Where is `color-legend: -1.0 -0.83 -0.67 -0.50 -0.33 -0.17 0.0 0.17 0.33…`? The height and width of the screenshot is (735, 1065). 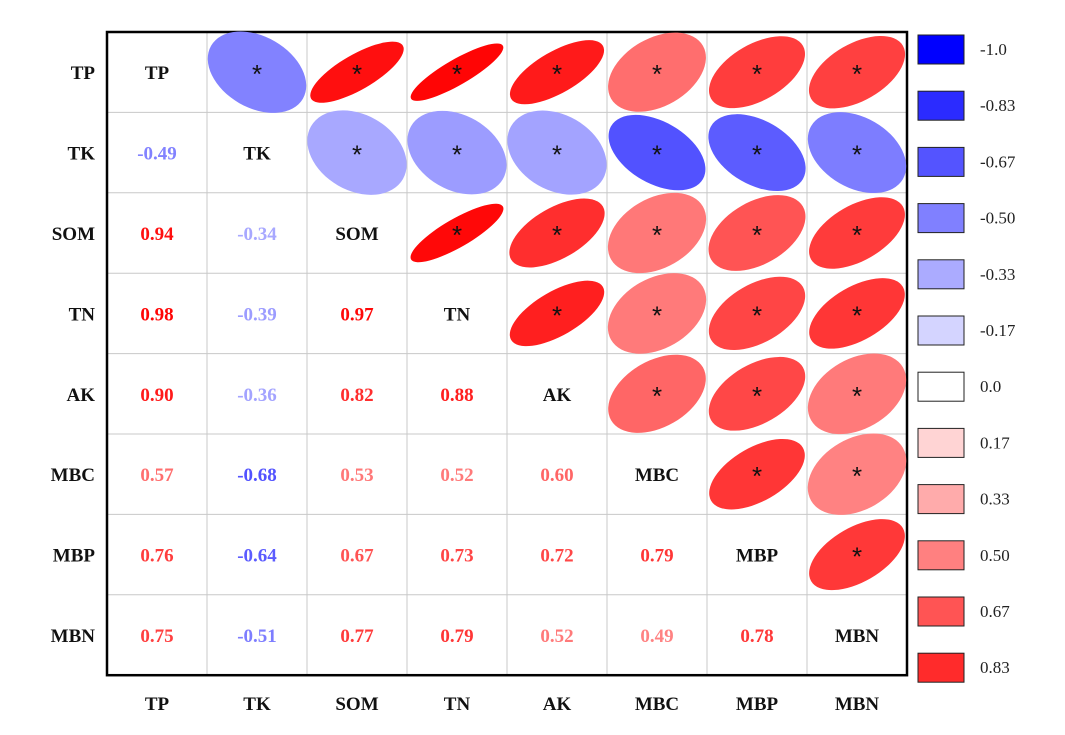 color-legend: -1.0 -0.83 -0.67 -0.50 -0.33 -0.17 0.0 0.17 0.33… is located at coordinates (966, 358).